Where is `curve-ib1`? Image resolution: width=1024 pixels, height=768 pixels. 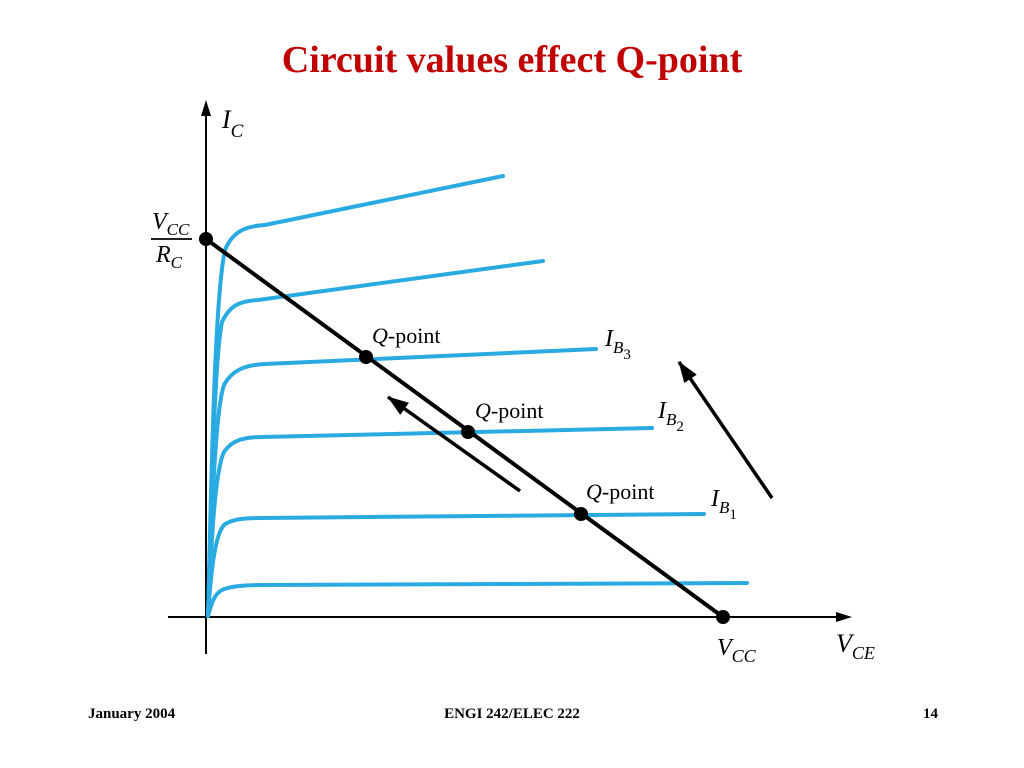
curve-ib1 is located at coordinates (477, 599).